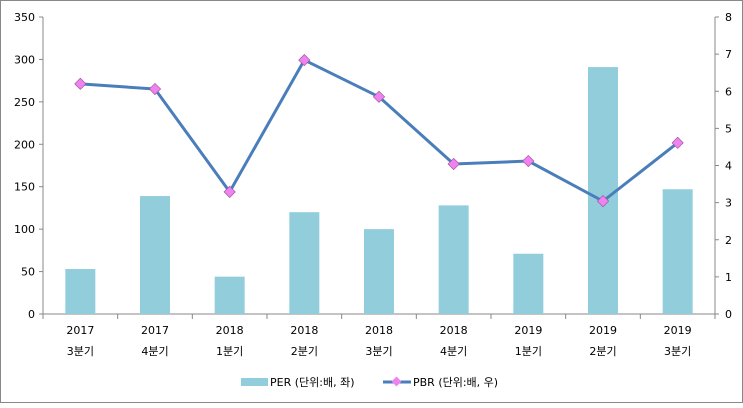 The height and width of the screenshot is (408, 743). Describe the element at coordinates (728, 128) in the screenshot. I see `right-tick-label: 5` at that location.